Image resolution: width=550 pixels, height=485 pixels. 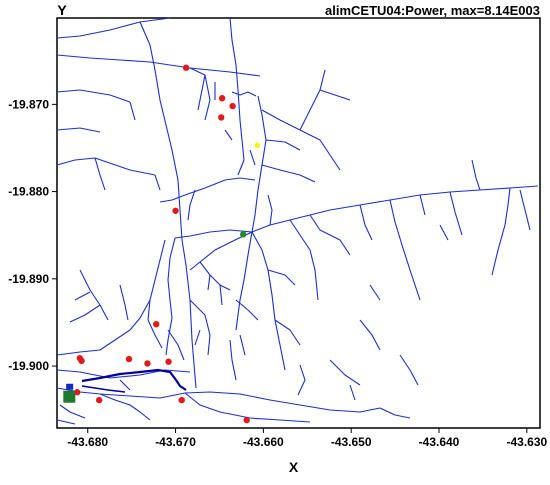 What do you see at coordinates (62, 10) in the screenshot?
I see `y-axis-label: Y` at bounding box center [62, 10].